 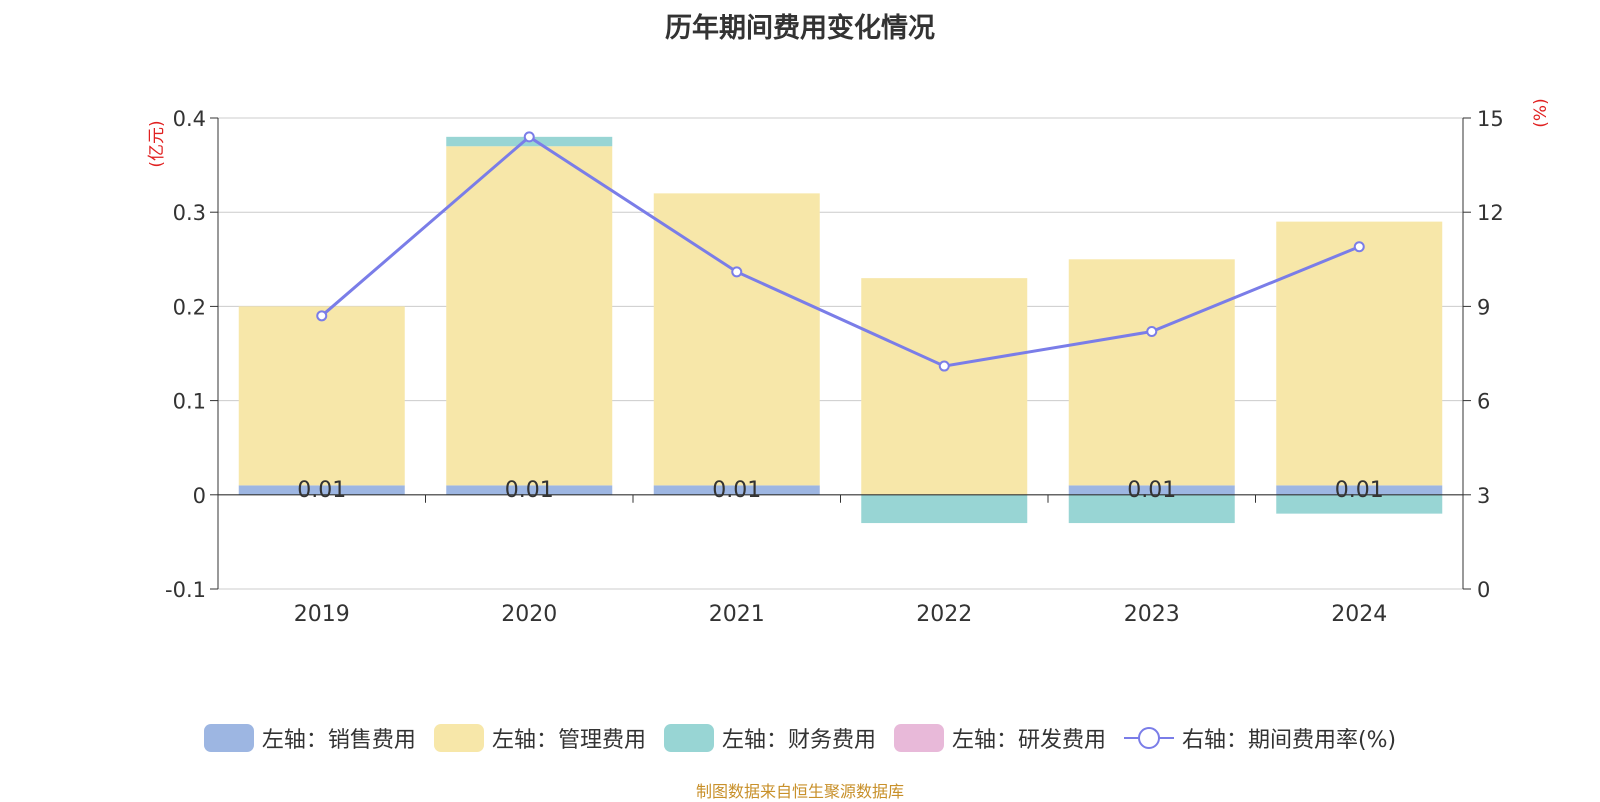 What do you see at coordinates (529, 137) in the screenshot?
I see `rate-point-2020` at bounding box center [529, 137].